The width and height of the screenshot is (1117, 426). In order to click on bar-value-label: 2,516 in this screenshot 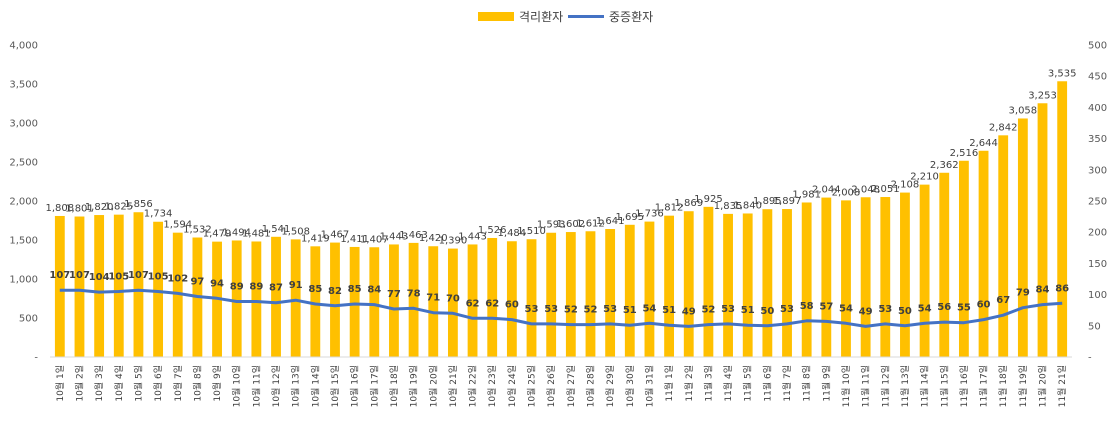, I will do `click(964, 153)`.